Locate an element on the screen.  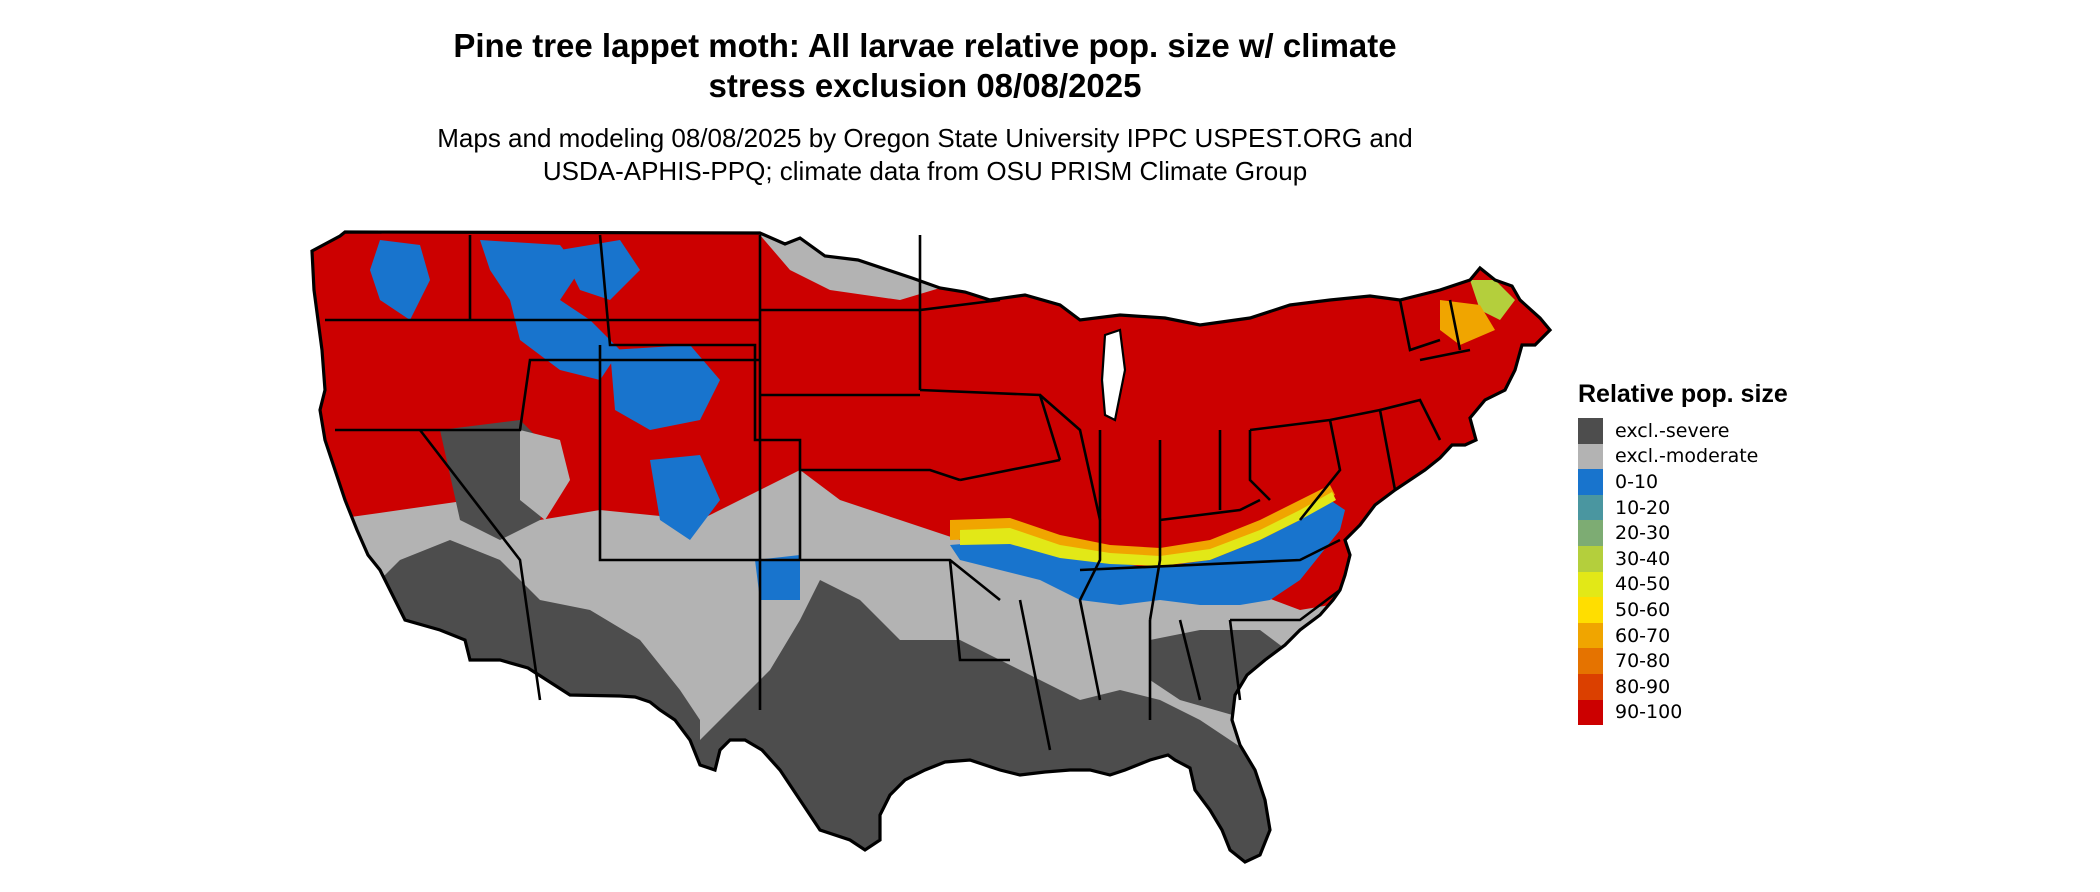
legend-label: 80-90 is located at coordinates (1643, 686).